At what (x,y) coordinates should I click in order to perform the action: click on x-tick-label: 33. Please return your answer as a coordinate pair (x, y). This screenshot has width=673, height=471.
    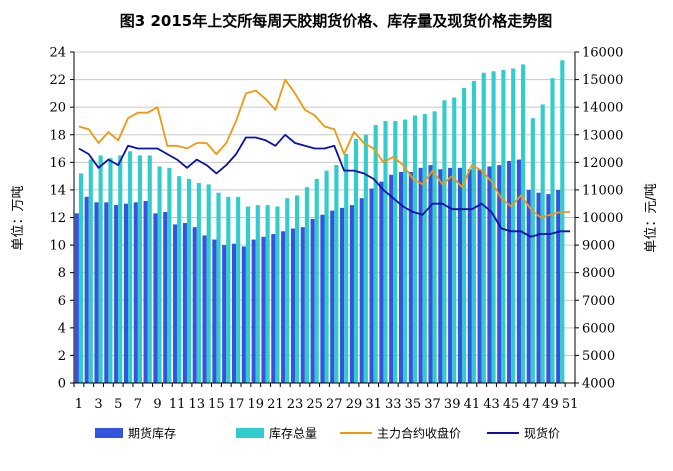
    Looking at the image, I should click on (393, 404).